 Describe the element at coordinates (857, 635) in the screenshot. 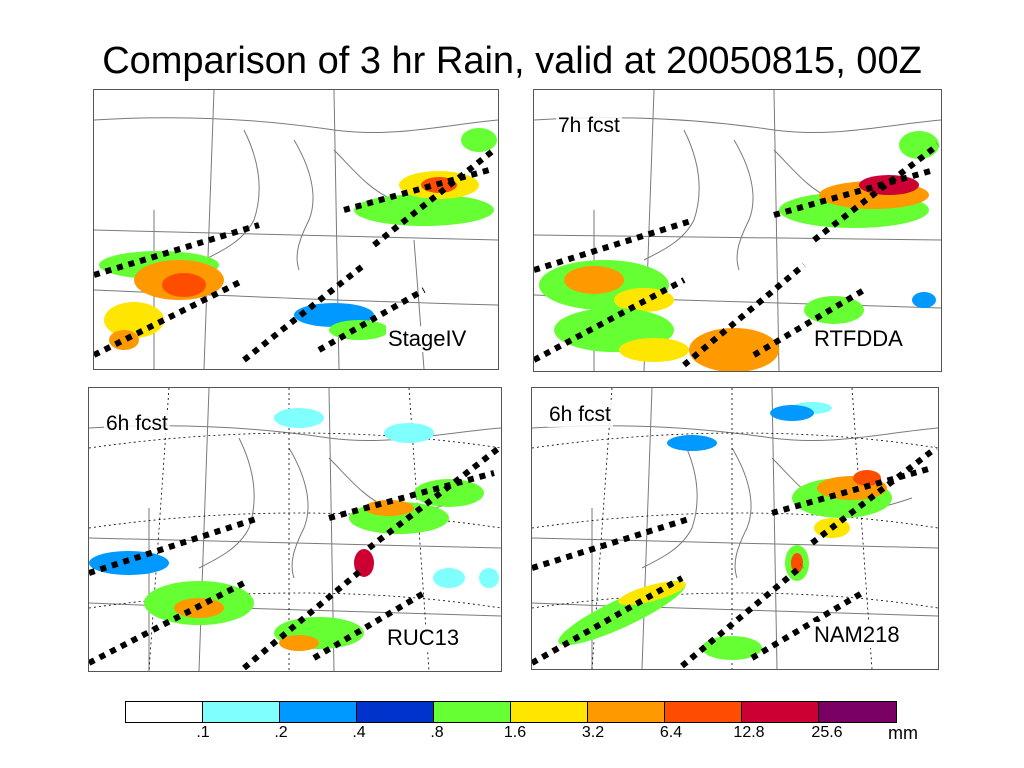

I see `panel-label-nam218: NAM218` at that location.